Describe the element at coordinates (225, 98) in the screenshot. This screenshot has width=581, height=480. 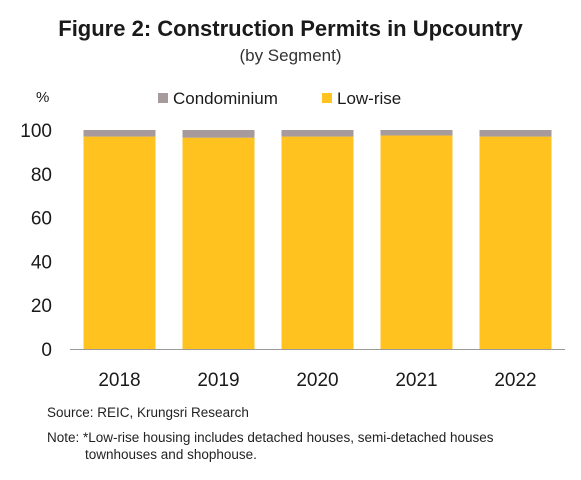
I see `legend-label-condominium: Condominium` at that location.